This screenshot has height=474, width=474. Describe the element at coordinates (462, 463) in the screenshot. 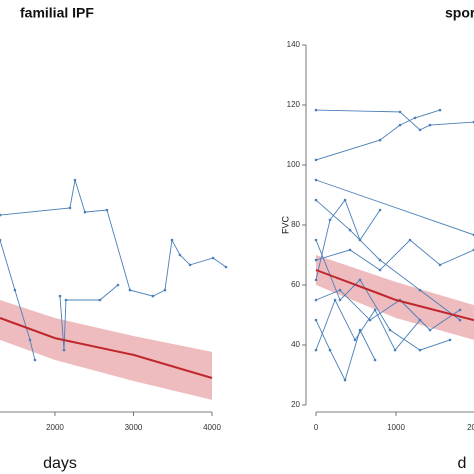

I see `x-axis-label: d` at that location.